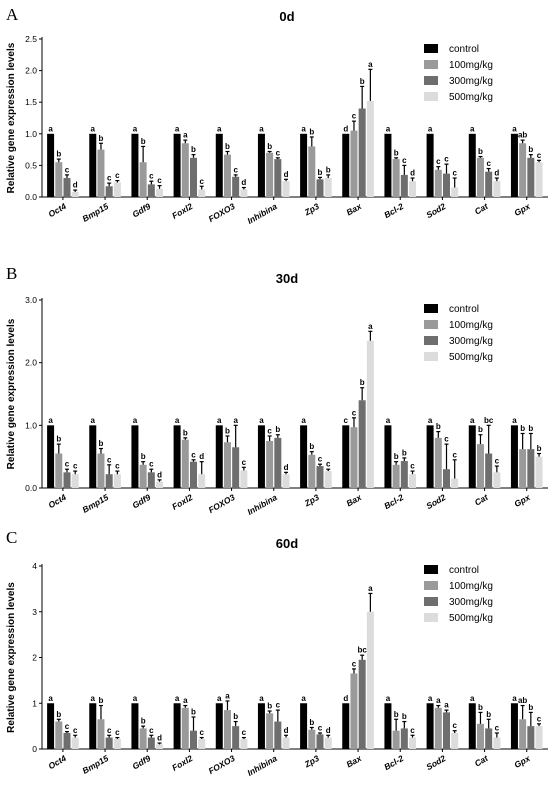 Image resolution: width=550 pixels, height=792 pixels. Describe the element at coordinates (34, 658) in the screenshot. I see `y-tick-label: 2` at that location.